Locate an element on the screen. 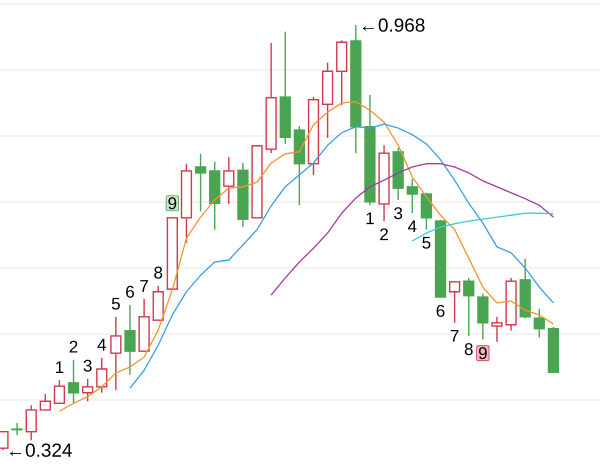  annotation: ←0.324 is located at coordinates (41, 450).